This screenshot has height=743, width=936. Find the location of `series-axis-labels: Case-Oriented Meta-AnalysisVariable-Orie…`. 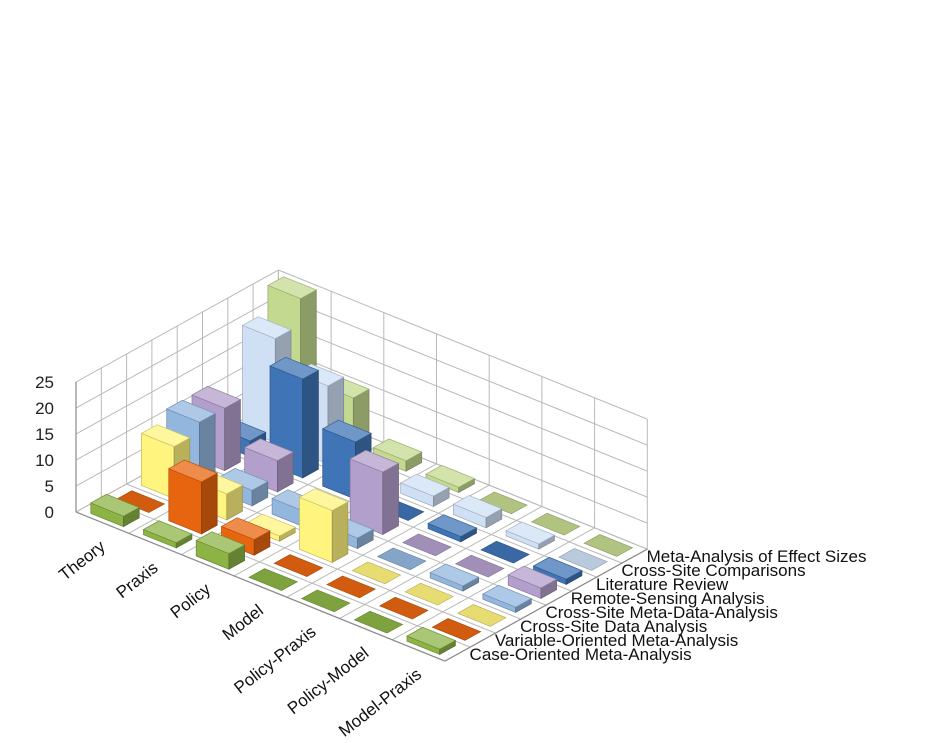

series-axis-labels: Case-Oriented Meta-AnalysisVariable-Orie… is located at coordinates (668, 605).